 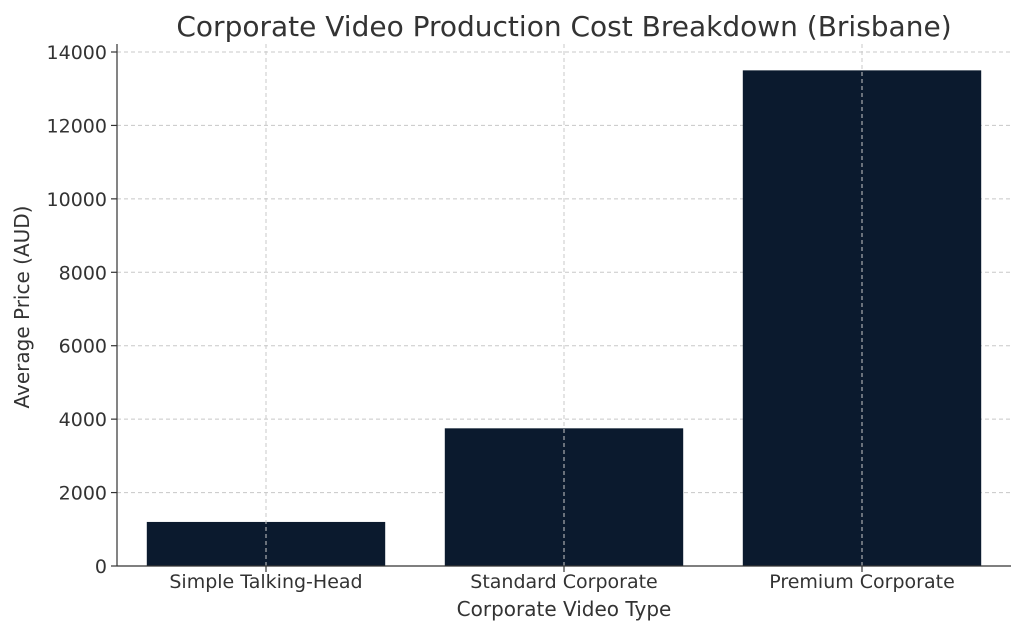 I want to click on x-tick-label: Simple Talking-Head, so click(x=265, y=582).